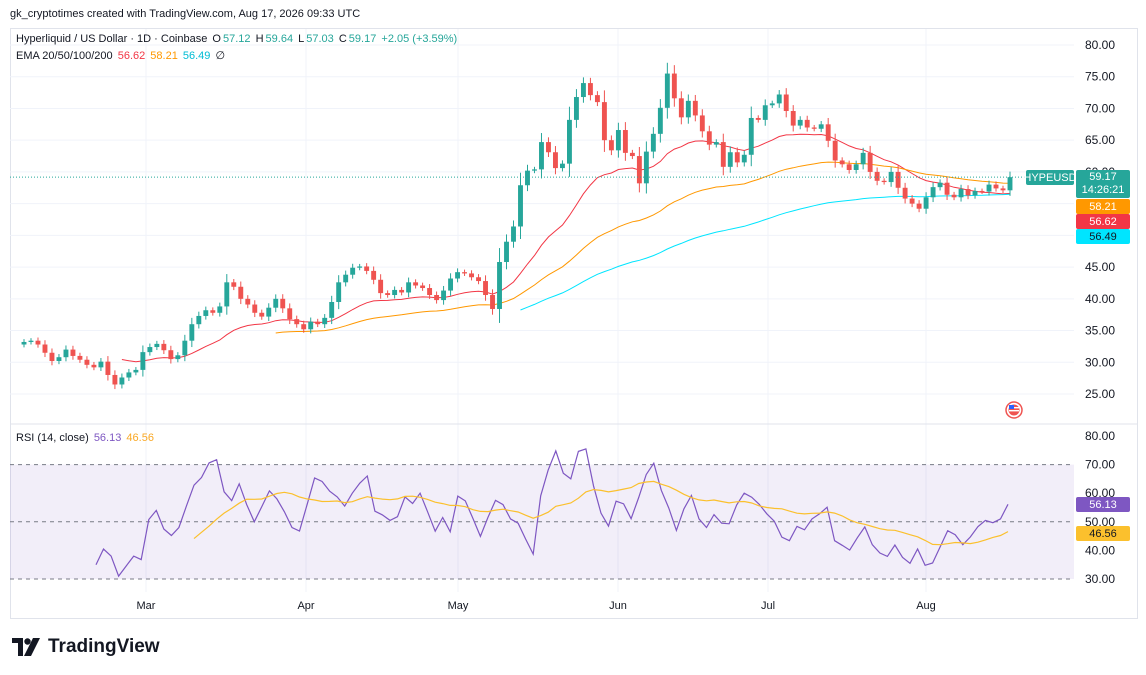 The width and height of the screenshot is (1146, 675). What do you see at coordinates (1100, 394) in the screenshot?
I see `price-tick-label: 25.00` at bounding box center [1100, 394].